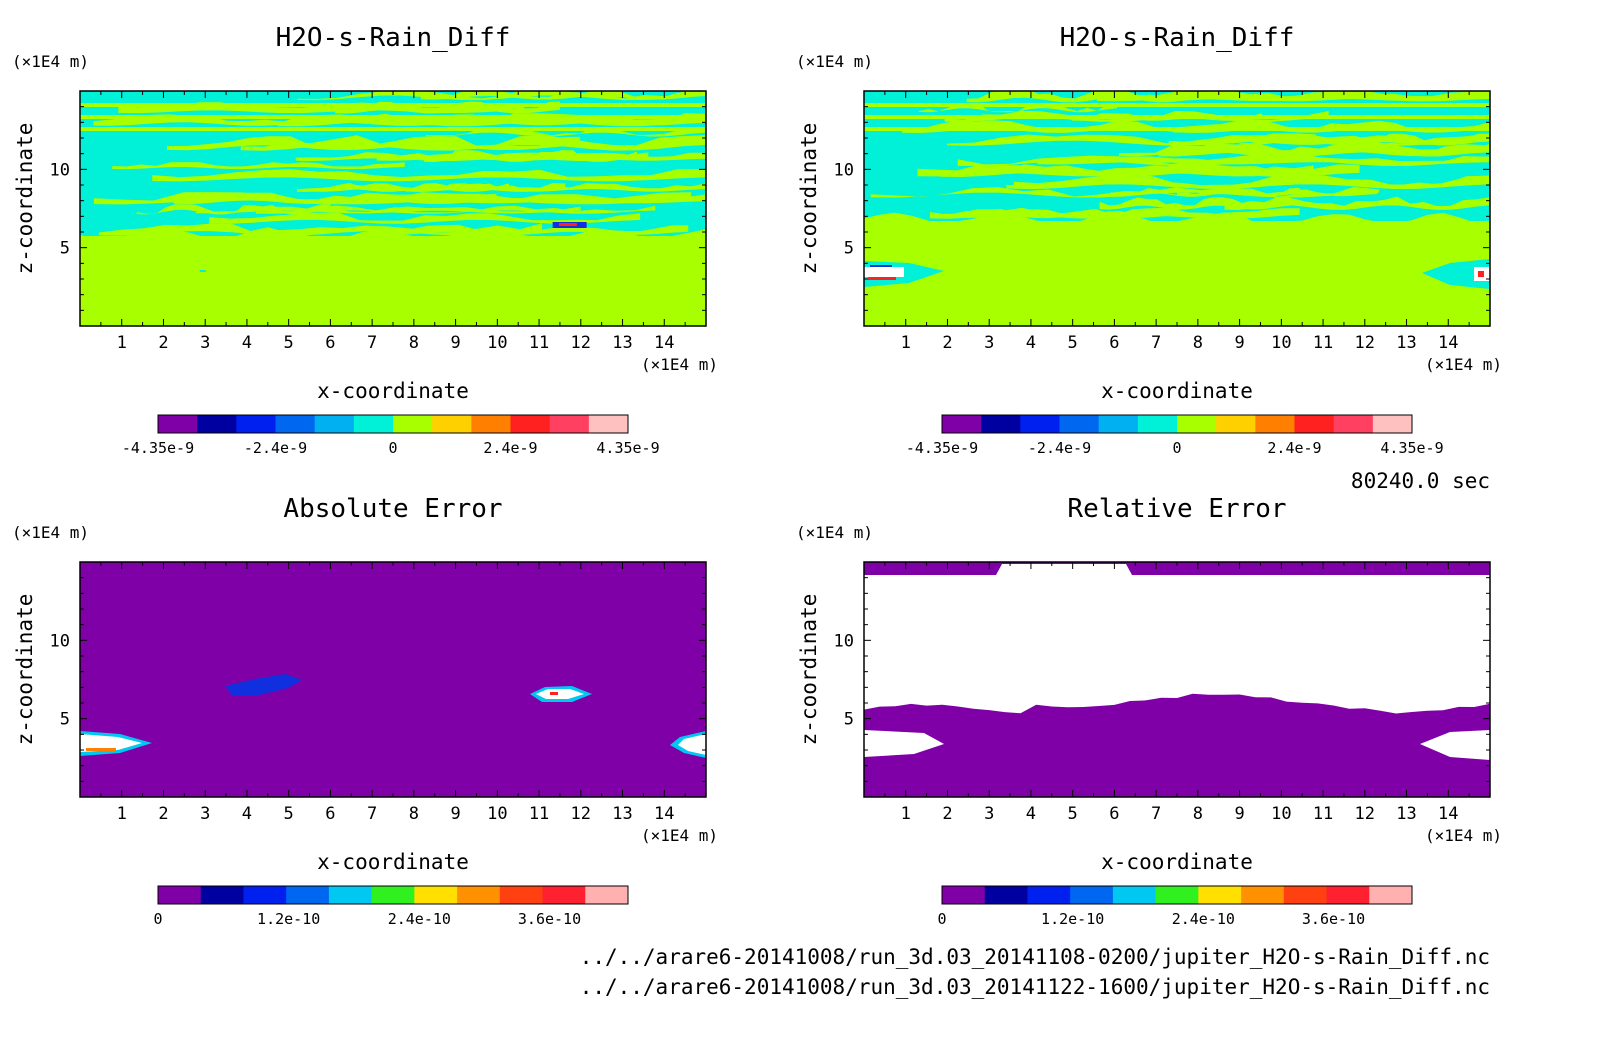  What do you see at coordinates (392, 509) in the screenshot?
I see `chart-title: Absolute Error` at bounding box center [392, 509].